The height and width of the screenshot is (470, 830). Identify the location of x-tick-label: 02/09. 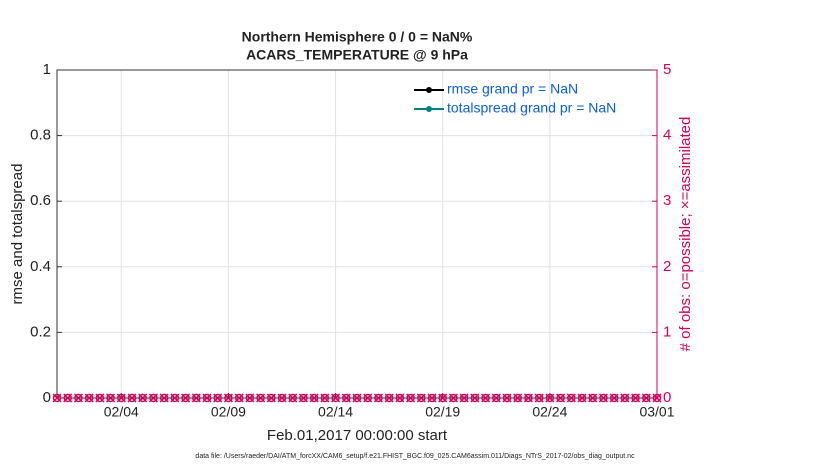
(228, 412).